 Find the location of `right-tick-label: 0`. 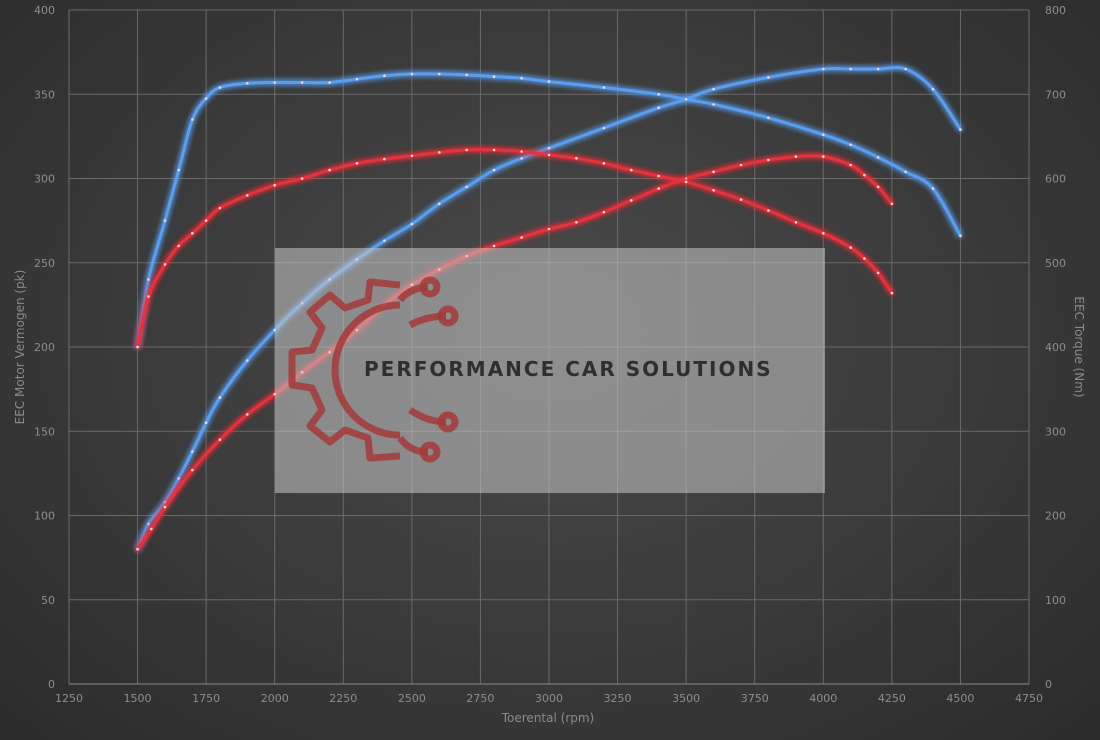

right-tick-label: 0 is located at coordinates (1048, 684).